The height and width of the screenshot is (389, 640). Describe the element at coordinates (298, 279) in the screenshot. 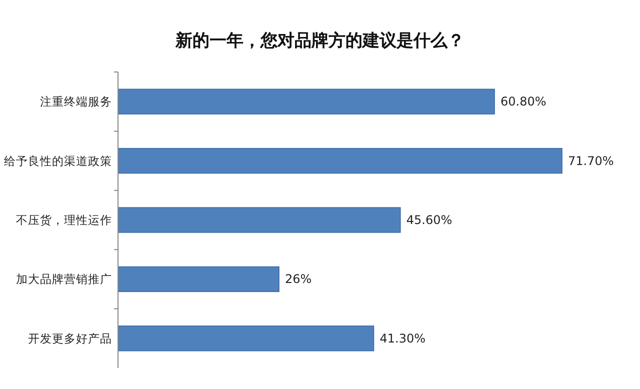

I see `data-label: 26%` at that location.